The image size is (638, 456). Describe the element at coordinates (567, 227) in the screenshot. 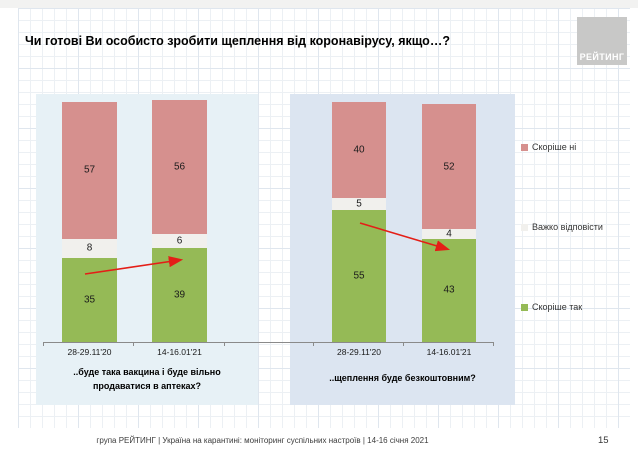

I see `legend-label-hard-to-say: Важко відповісти` at that location.